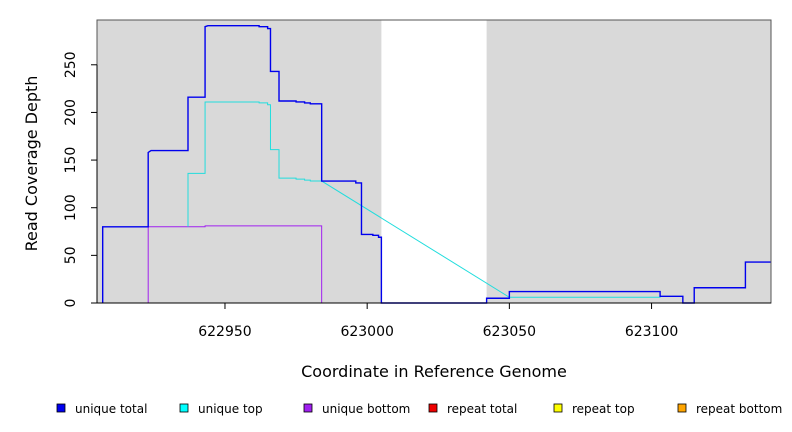 The height and width of the screenshot is (432, 792). I want to click on x-axis-title: Coordinate in Reference Genome, so click(434, 371).